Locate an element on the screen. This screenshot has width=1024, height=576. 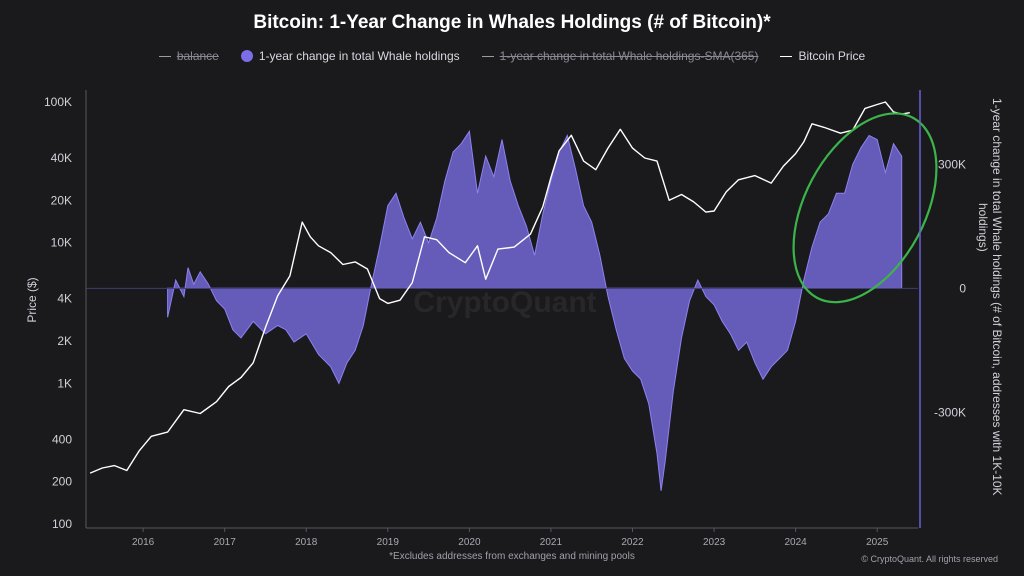
legend-item-balance: balance is located at coordinates (188, 56).